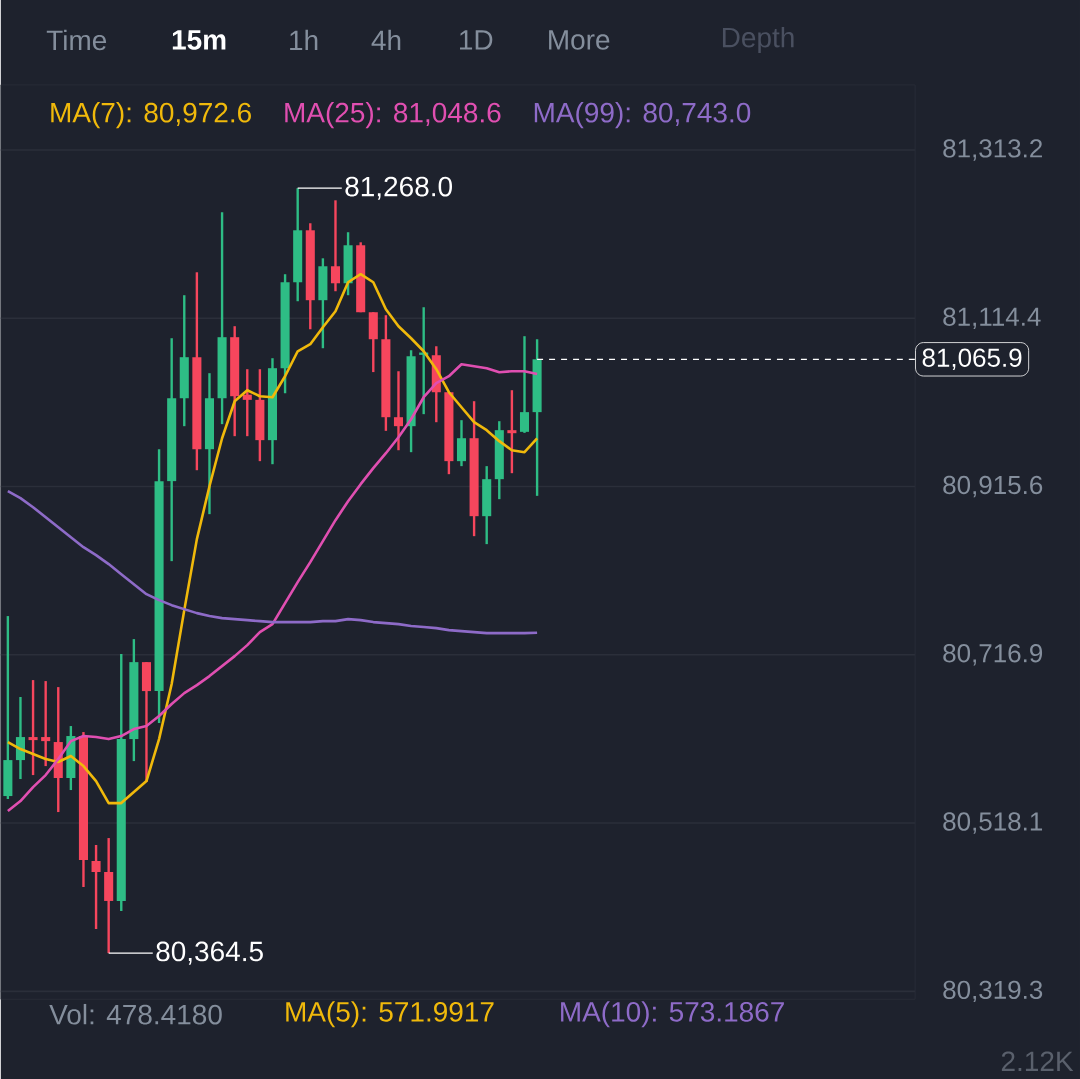  Describe the element at coordinates (993, 654) in the screenshot. I see `y-tick-label: 80,716.9` at that location.